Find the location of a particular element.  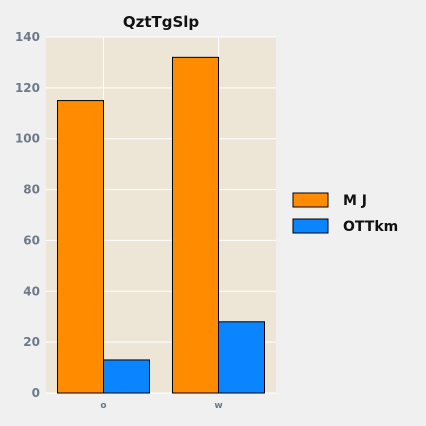

legend: M J OTTkm is located at coordinates (345, 213).